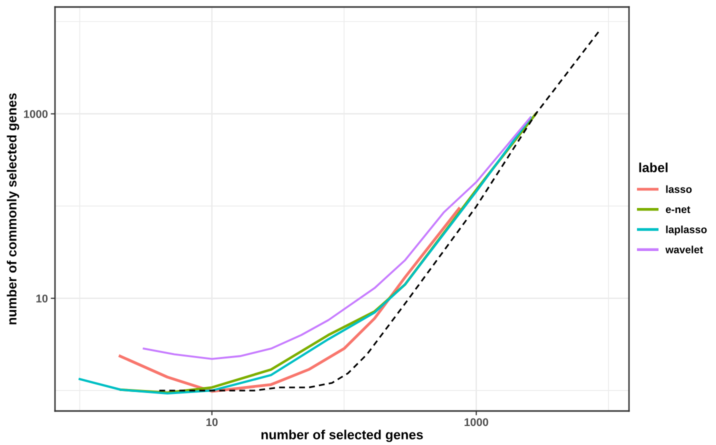 The image size is (716, 445). What do you see at coordinates (653, 167) in the screenshot?
I see `legend-title: label` at bounding box center [653, 167].